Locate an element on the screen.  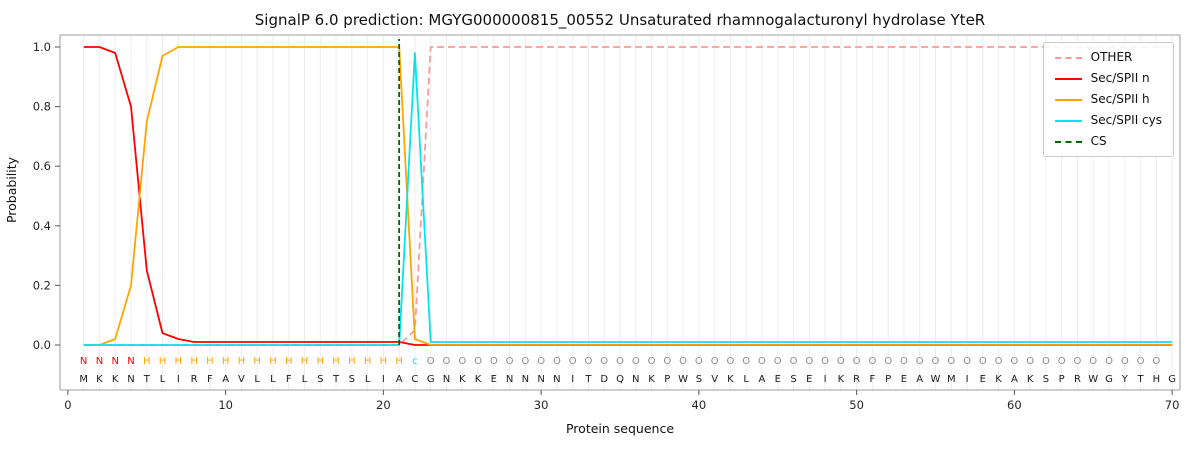
sequence-letter: Y is located at coordinates (1125, 379).